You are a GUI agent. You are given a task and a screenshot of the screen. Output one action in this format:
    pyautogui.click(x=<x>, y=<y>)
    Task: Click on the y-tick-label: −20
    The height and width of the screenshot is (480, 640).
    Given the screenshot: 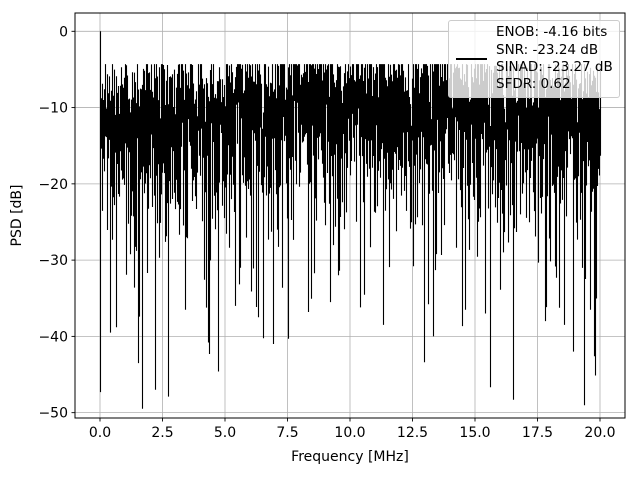 What is the action you would take?
    pyautogui.click(x=53, y=185)
    